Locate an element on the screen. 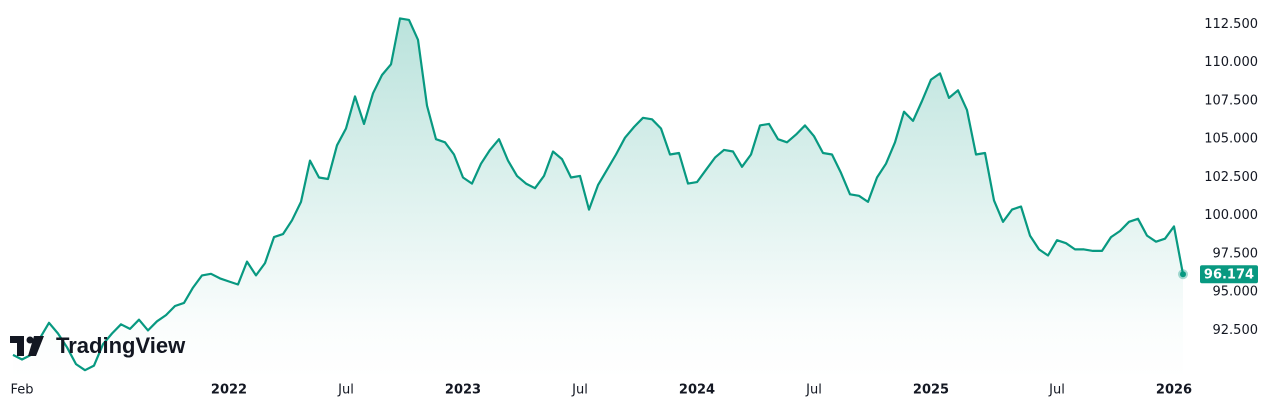 This screenshot has width=1264, height=404. last-point is located at coordinates (1183, 274).